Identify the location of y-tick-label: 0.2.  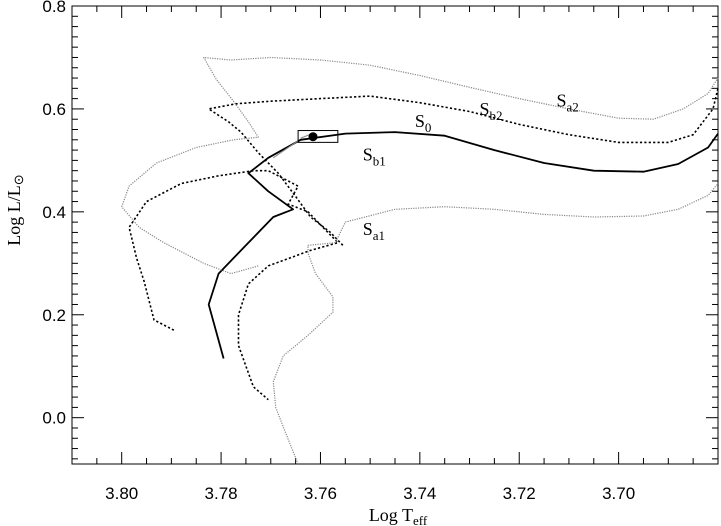
(54, 315).